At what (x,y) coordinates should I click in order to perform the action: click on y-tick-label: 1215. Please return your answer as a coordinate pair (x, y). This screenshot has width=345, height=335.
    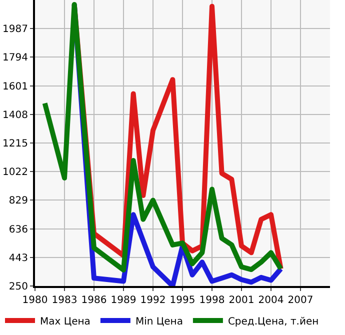
    Looking at the image, I should click on (15, 144).